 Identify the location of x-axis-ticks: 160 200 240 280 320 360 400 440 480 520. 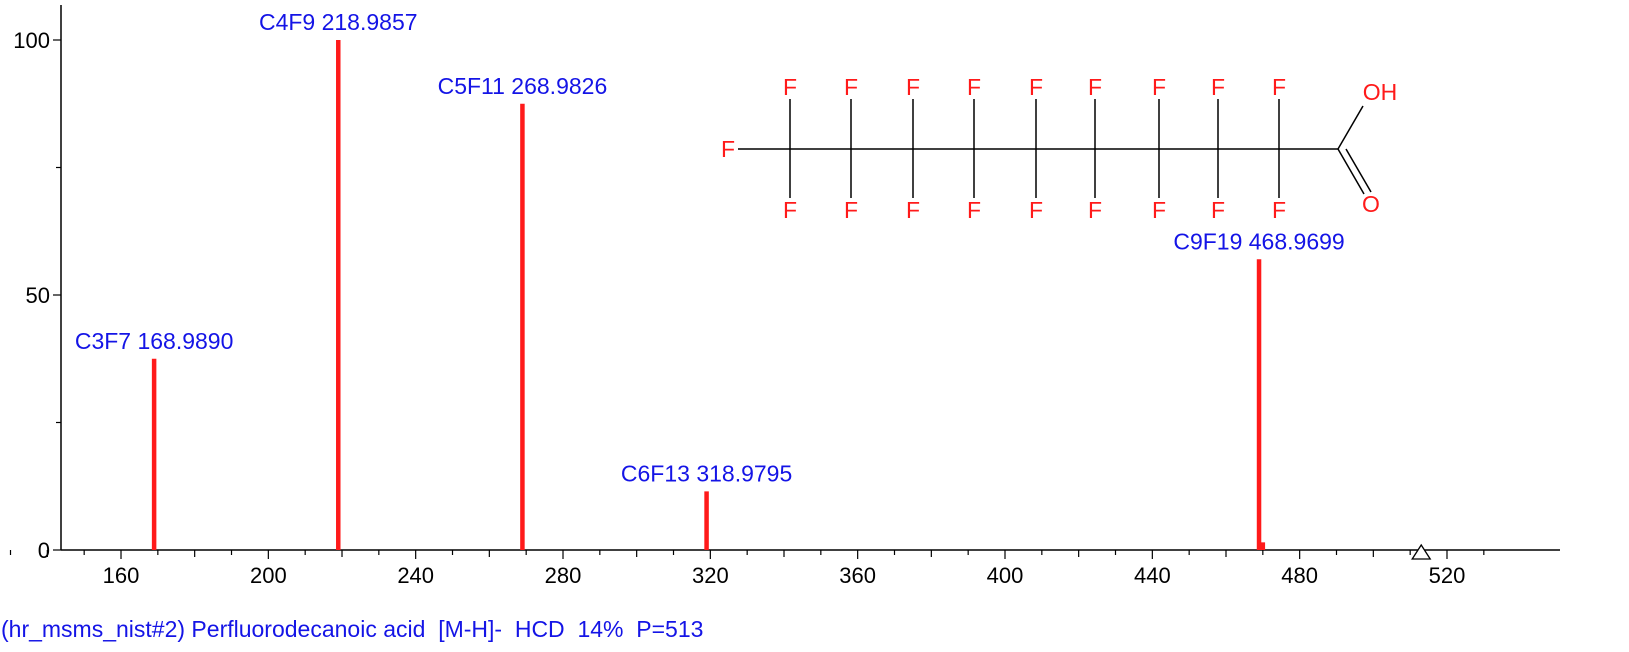
(747, 569).